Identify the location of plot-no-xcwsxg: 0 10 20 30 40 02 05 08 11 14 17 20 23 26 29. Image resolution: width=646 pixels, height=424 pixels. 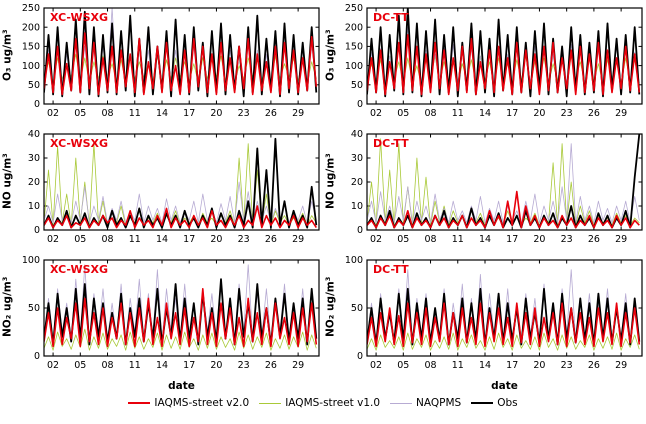
(174, 187).